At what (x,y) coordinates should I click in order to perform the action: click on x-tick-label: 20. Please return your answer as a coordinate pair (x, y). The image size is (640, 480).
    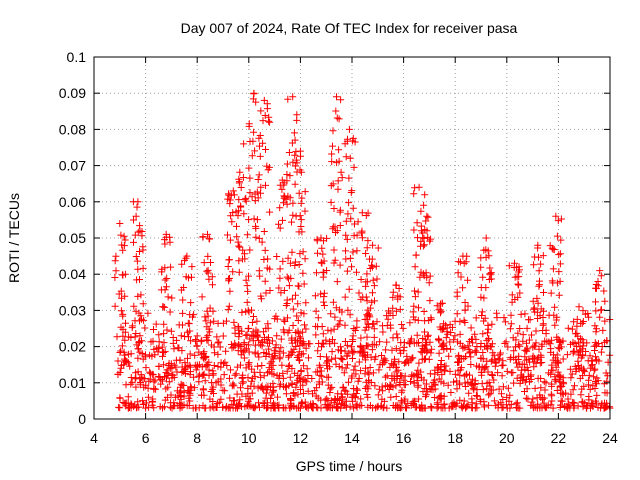
    Looking at the image, I should click on (507, 438).